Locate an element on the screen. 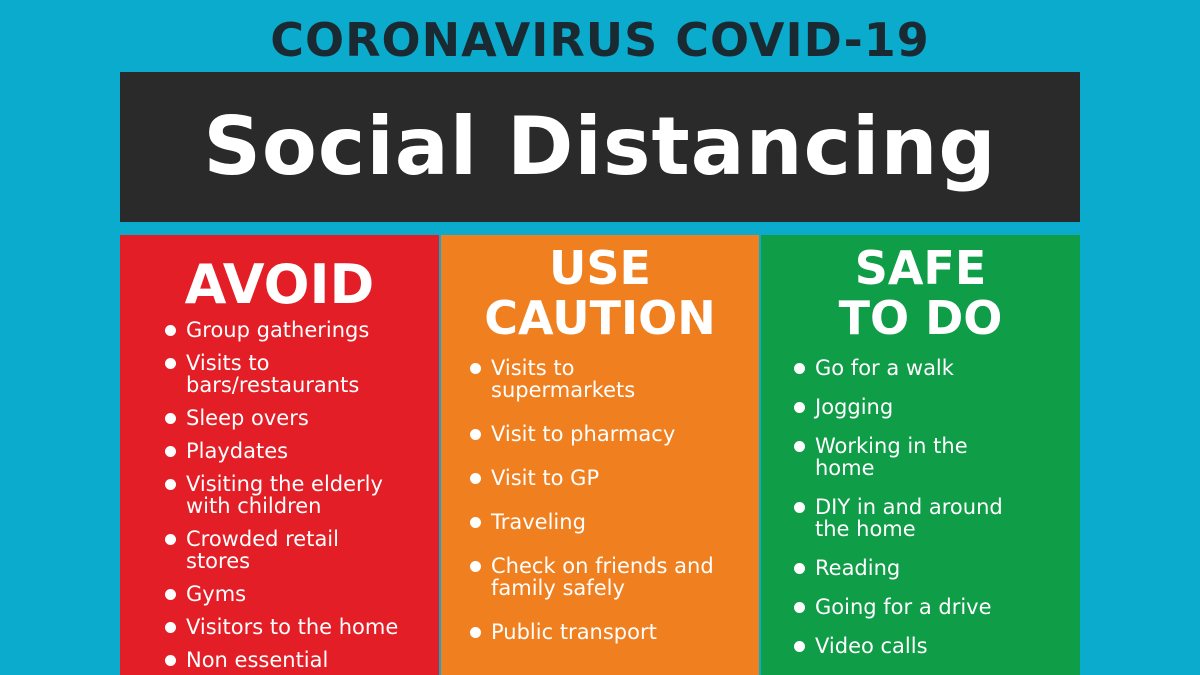  list-item: Reading is located at coordinates (924, 568).